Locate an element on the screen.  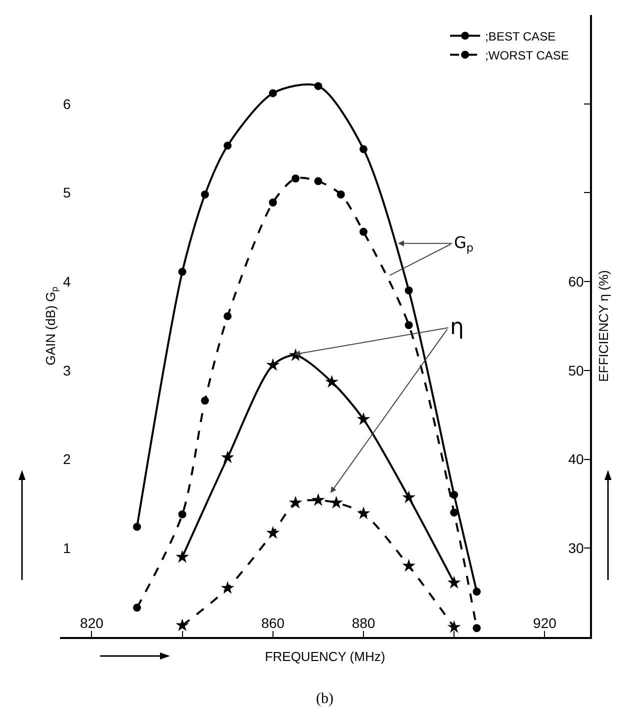
text: (b) is located at coordinates (325, 699).